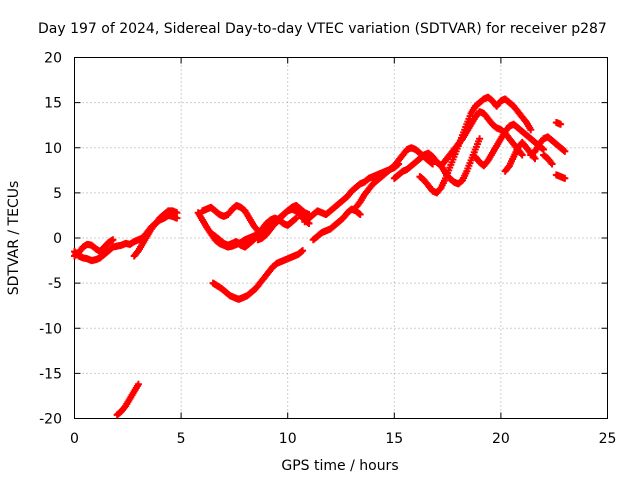  Describe the element at coordinates (230, 218) in the screenshot. I see `series-pass-e` at that location.